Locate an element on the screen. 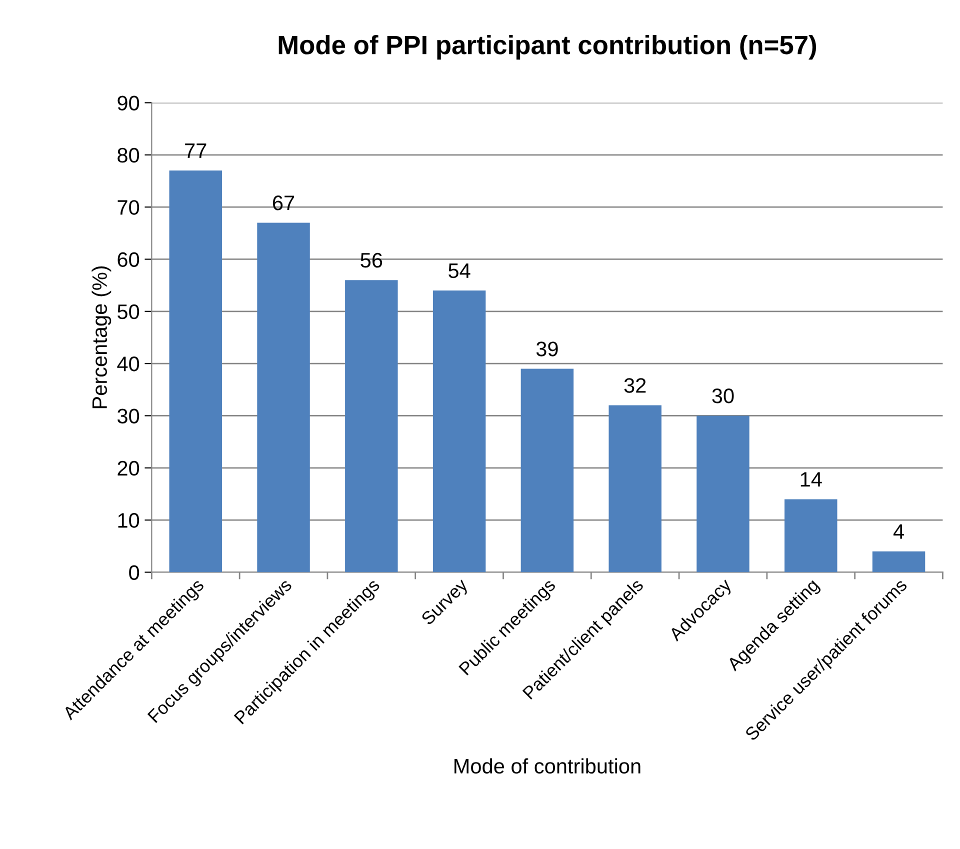 The width and height of the screenshot is (960, 849). y-tick-label: 0 is located at coordinates (134, 572).